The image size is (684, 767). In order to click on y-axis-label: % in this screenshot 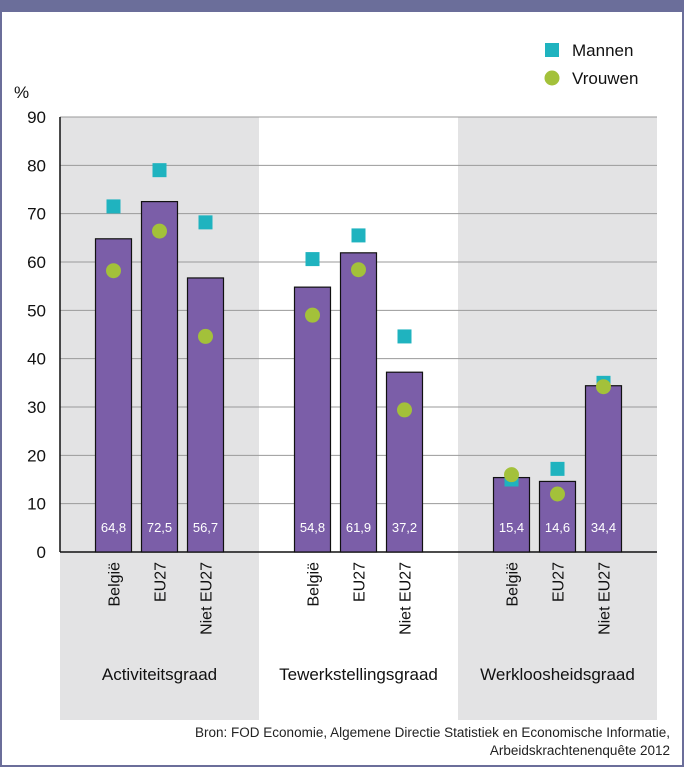, I will do `click(21, 92)`.